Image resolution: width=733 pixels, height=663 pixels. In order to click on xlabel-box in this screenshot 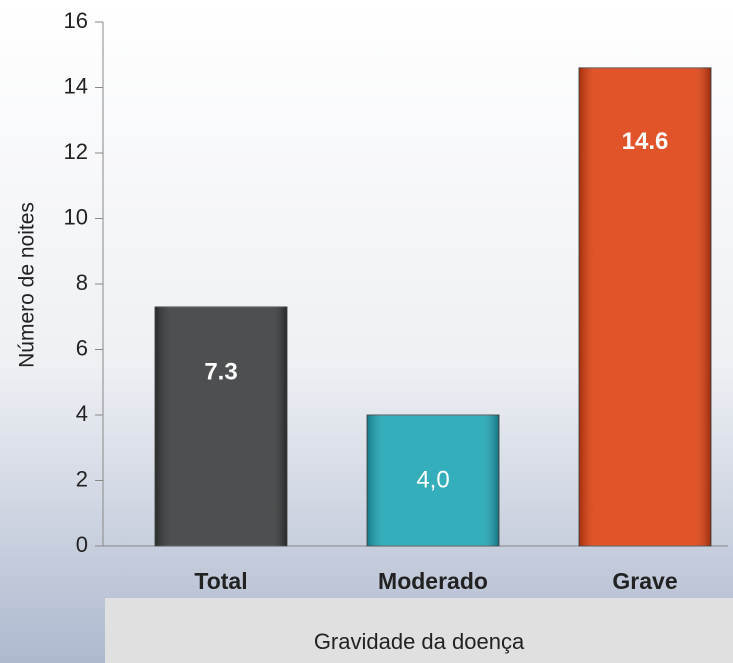, I will do `click(419, 630)`.